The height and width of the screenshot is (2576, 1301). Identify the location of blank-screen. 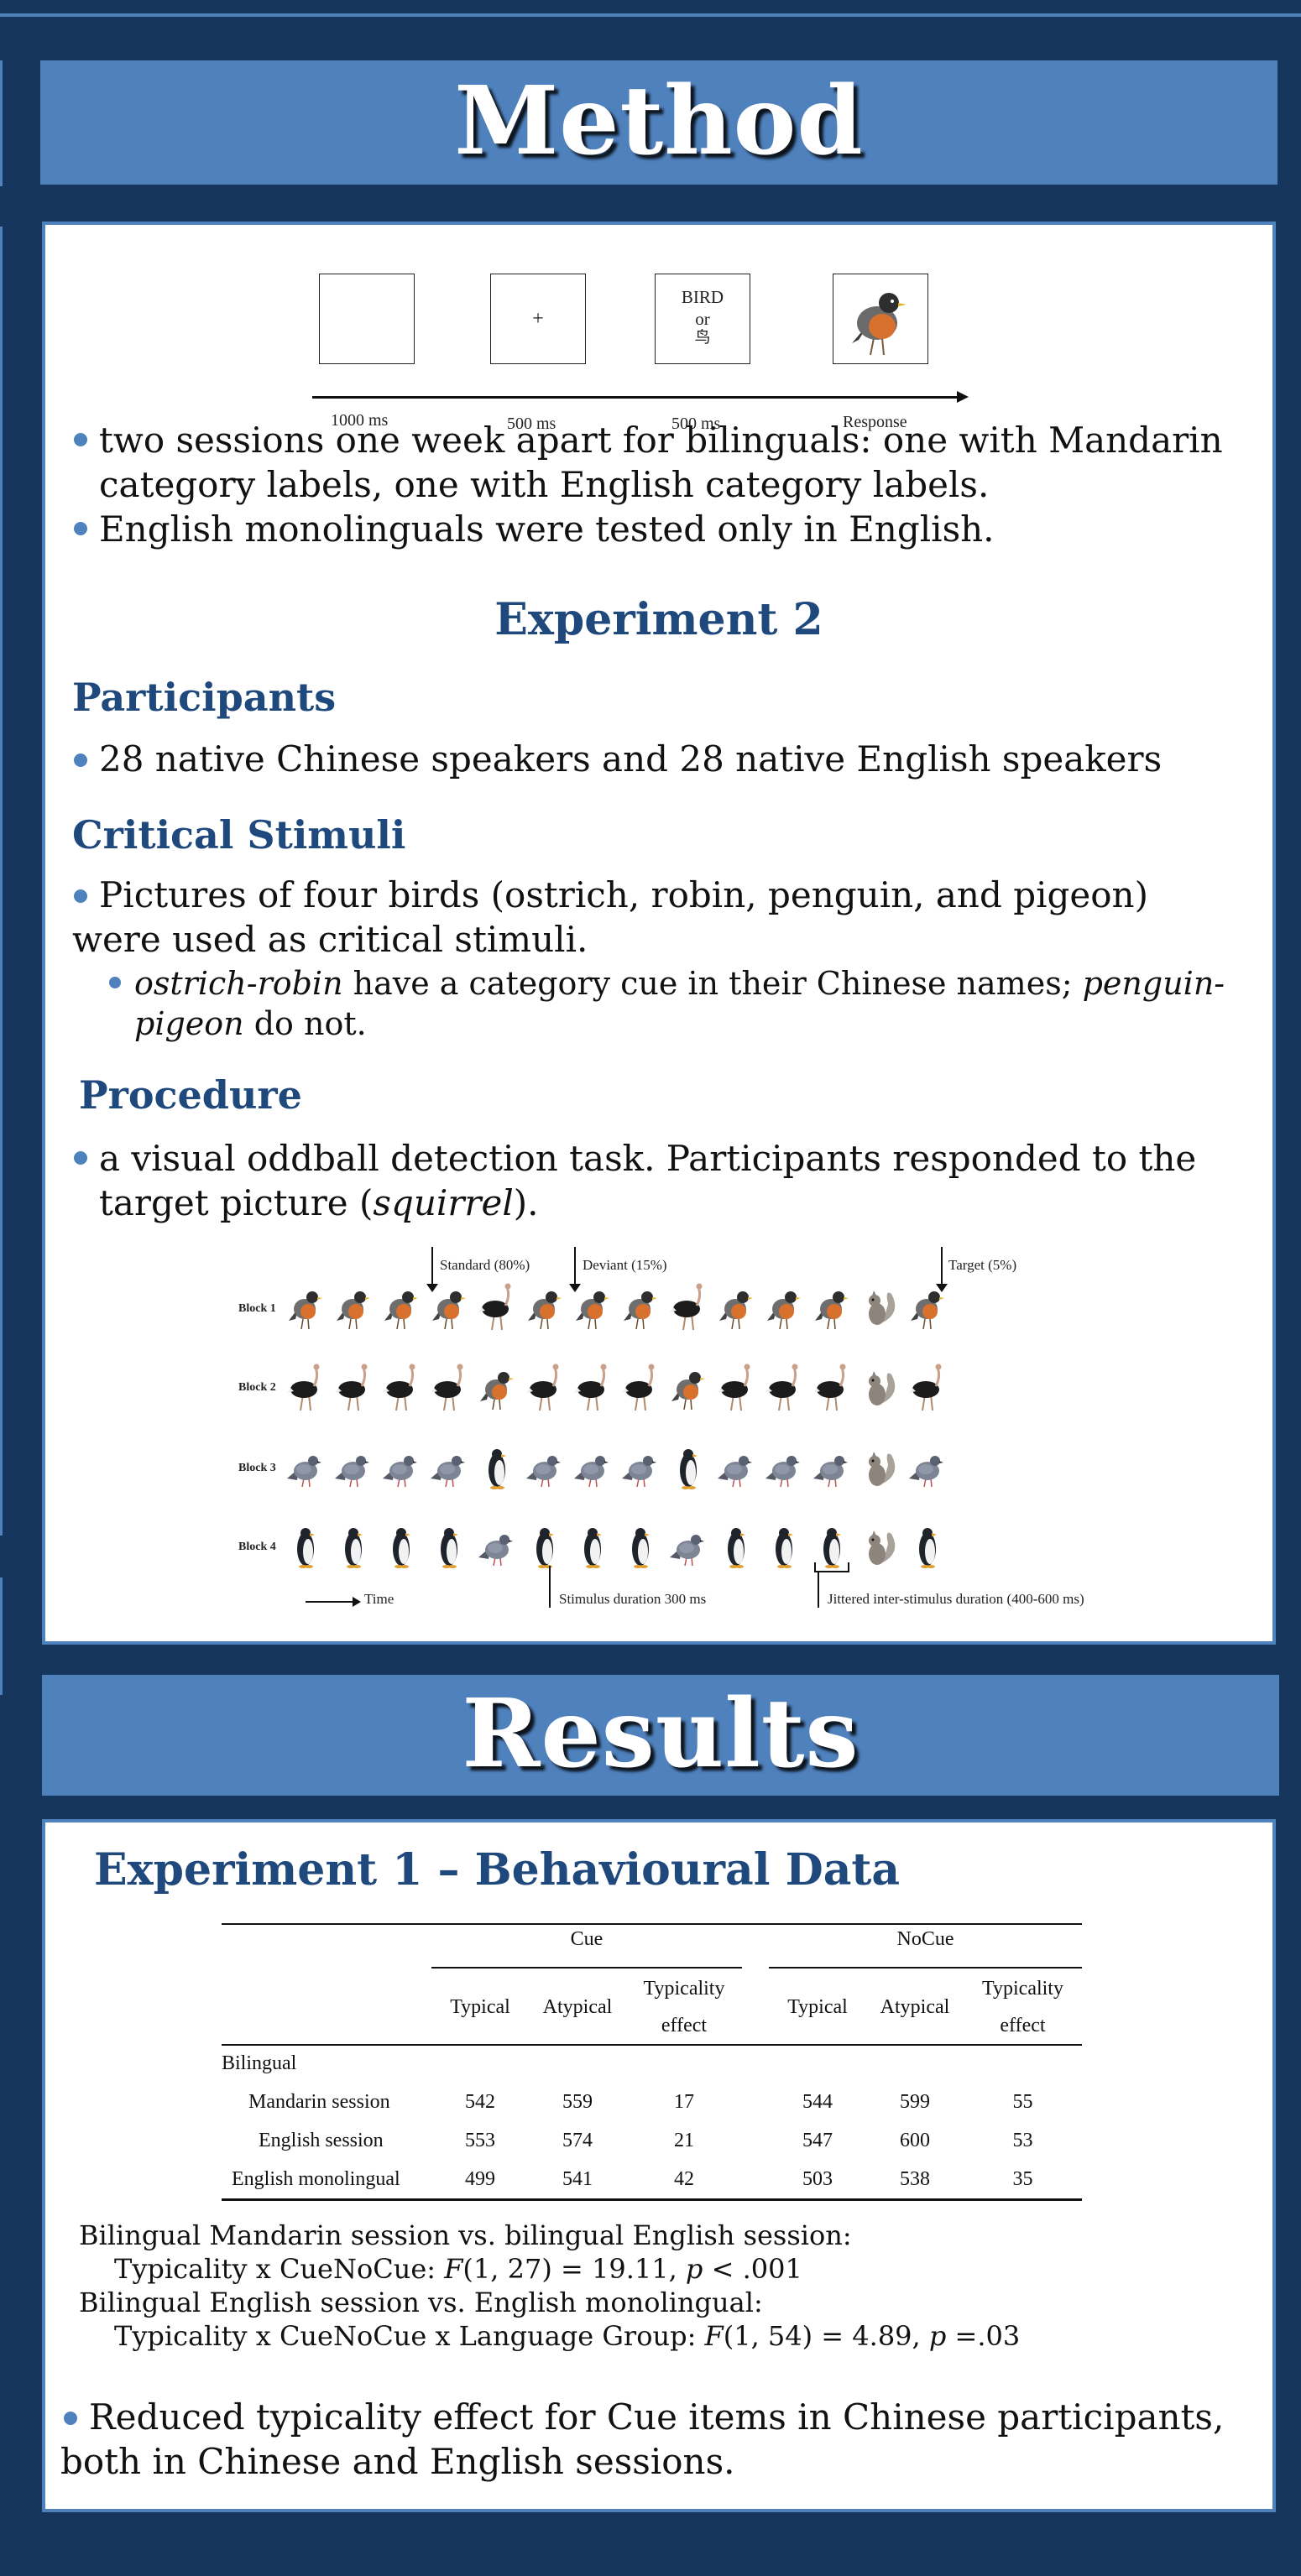
(367, 319).